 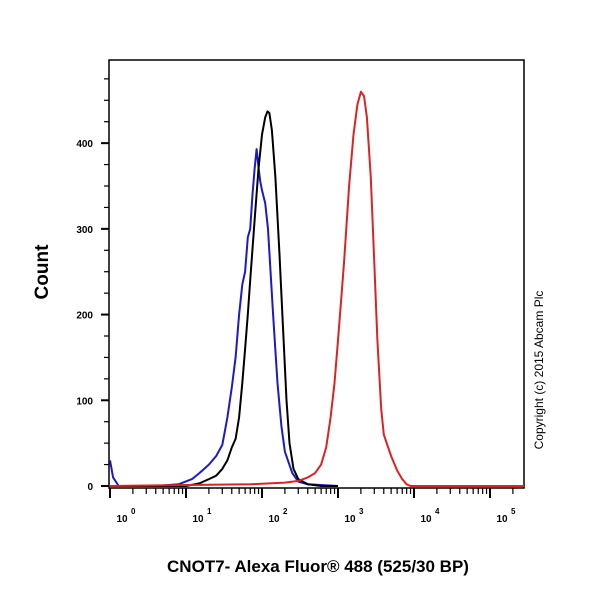 What do you see at coordinates (84, 230) in the screenshot?
I see `y-tick-label: 300` at bounding box center [84, 230].